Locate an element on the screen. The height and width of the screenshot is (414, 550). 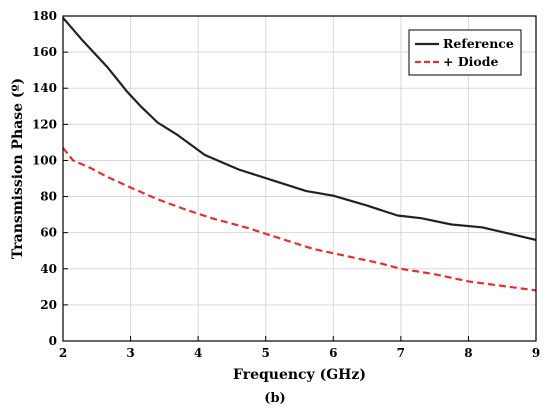
x-tick-label: 8 is located at coordinates (468, 353).